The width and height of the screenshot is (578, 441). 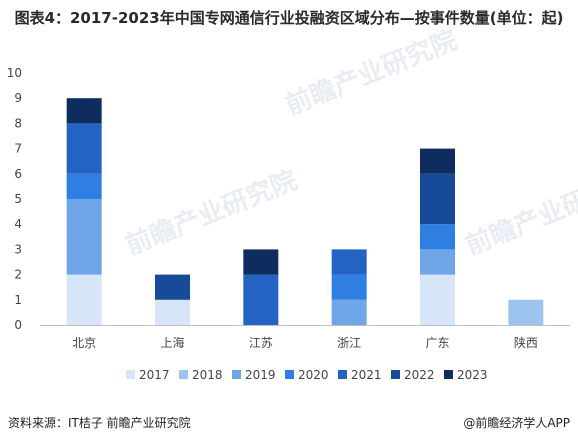 What do you see at coordinates (526, 312) in the screenshot?
I see `bar-segment-2018` at bounding box center [526, 312].